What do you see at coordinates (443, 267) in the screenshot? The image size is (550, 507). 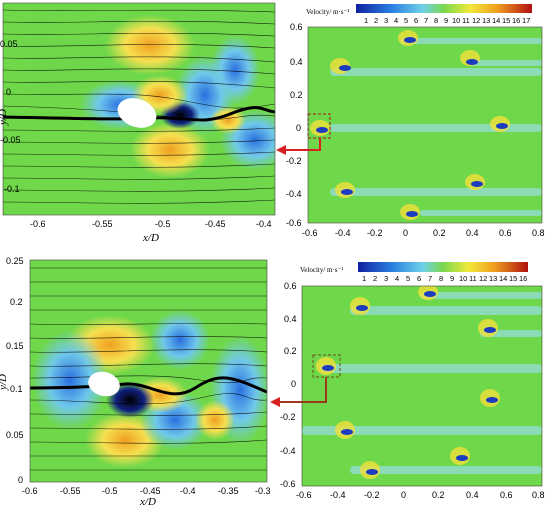 I see `panel-d-colorbar` at bounding box center [443, 267].